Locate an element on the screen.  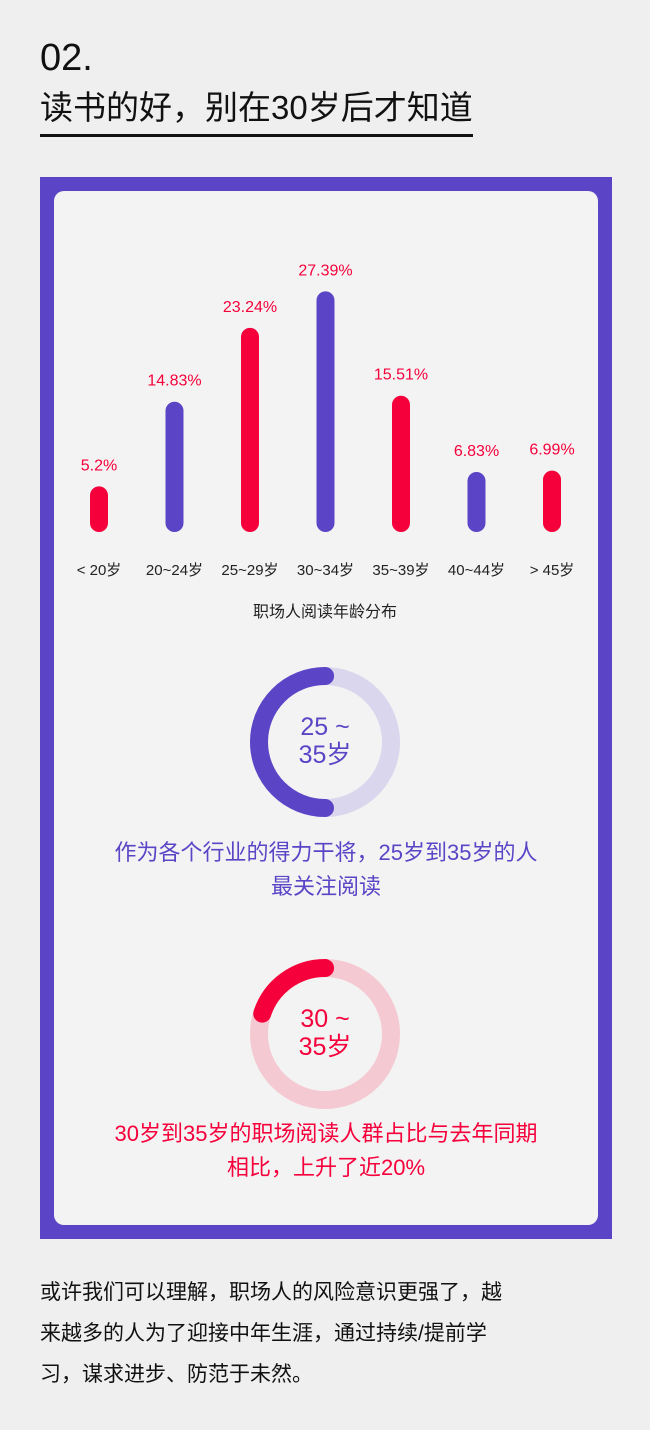
category-label-4: 35~39岁 is located at coordinates (400, 570).